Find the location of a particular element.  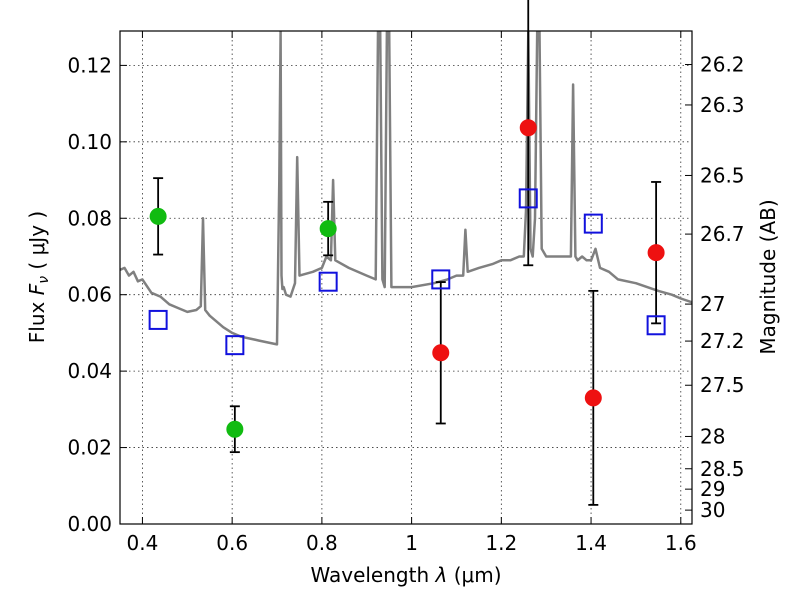

y-tick-label: 0.08 is located at coordinates (89, 218).